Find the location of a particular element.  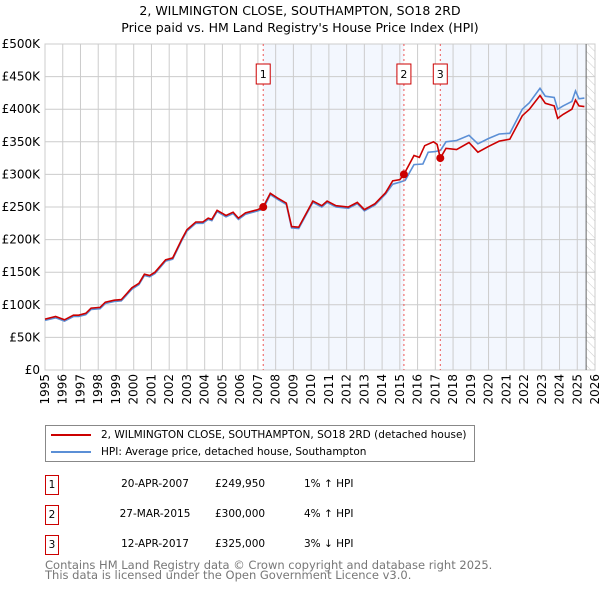

sale-hpi-diff: 3% ↓ HPI is located at coordinates (329, 544).